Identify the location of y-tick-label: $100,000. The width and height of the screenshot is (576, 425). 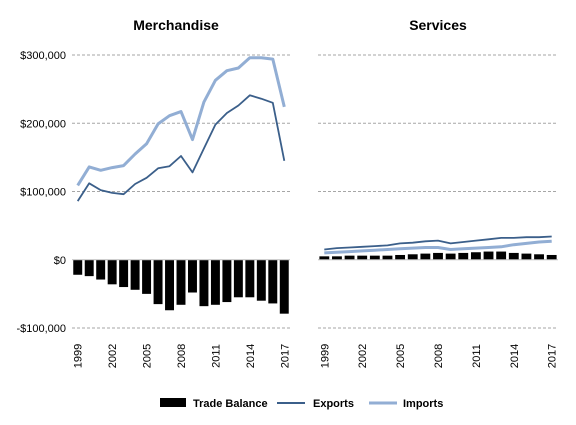
(43, 193).